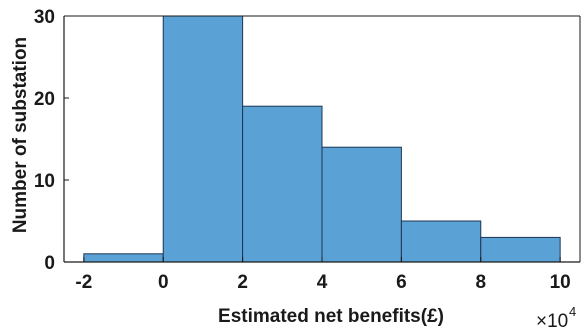 The width and height of the screenshot is (582, 333). I want to click on y-ticks-group: 0 10 20 30, so click(51, 140).